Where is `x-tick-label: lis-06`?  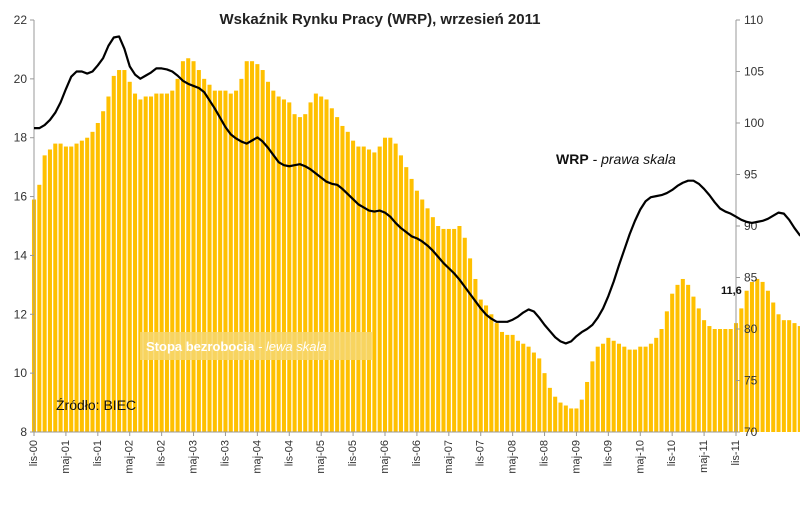 x-tick-label: lis-06 is located at coordinates (417, 453).